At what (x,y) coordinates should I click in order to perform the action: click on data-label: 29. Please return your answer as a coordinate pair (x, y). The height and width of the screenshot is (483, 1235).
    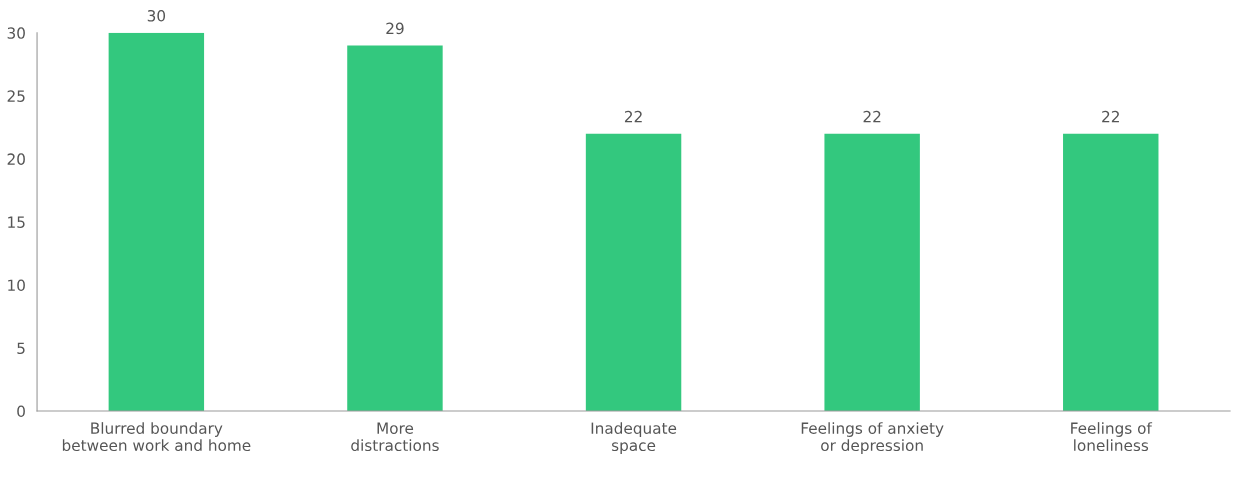
    Looking at the image, I should click on (395, 28).